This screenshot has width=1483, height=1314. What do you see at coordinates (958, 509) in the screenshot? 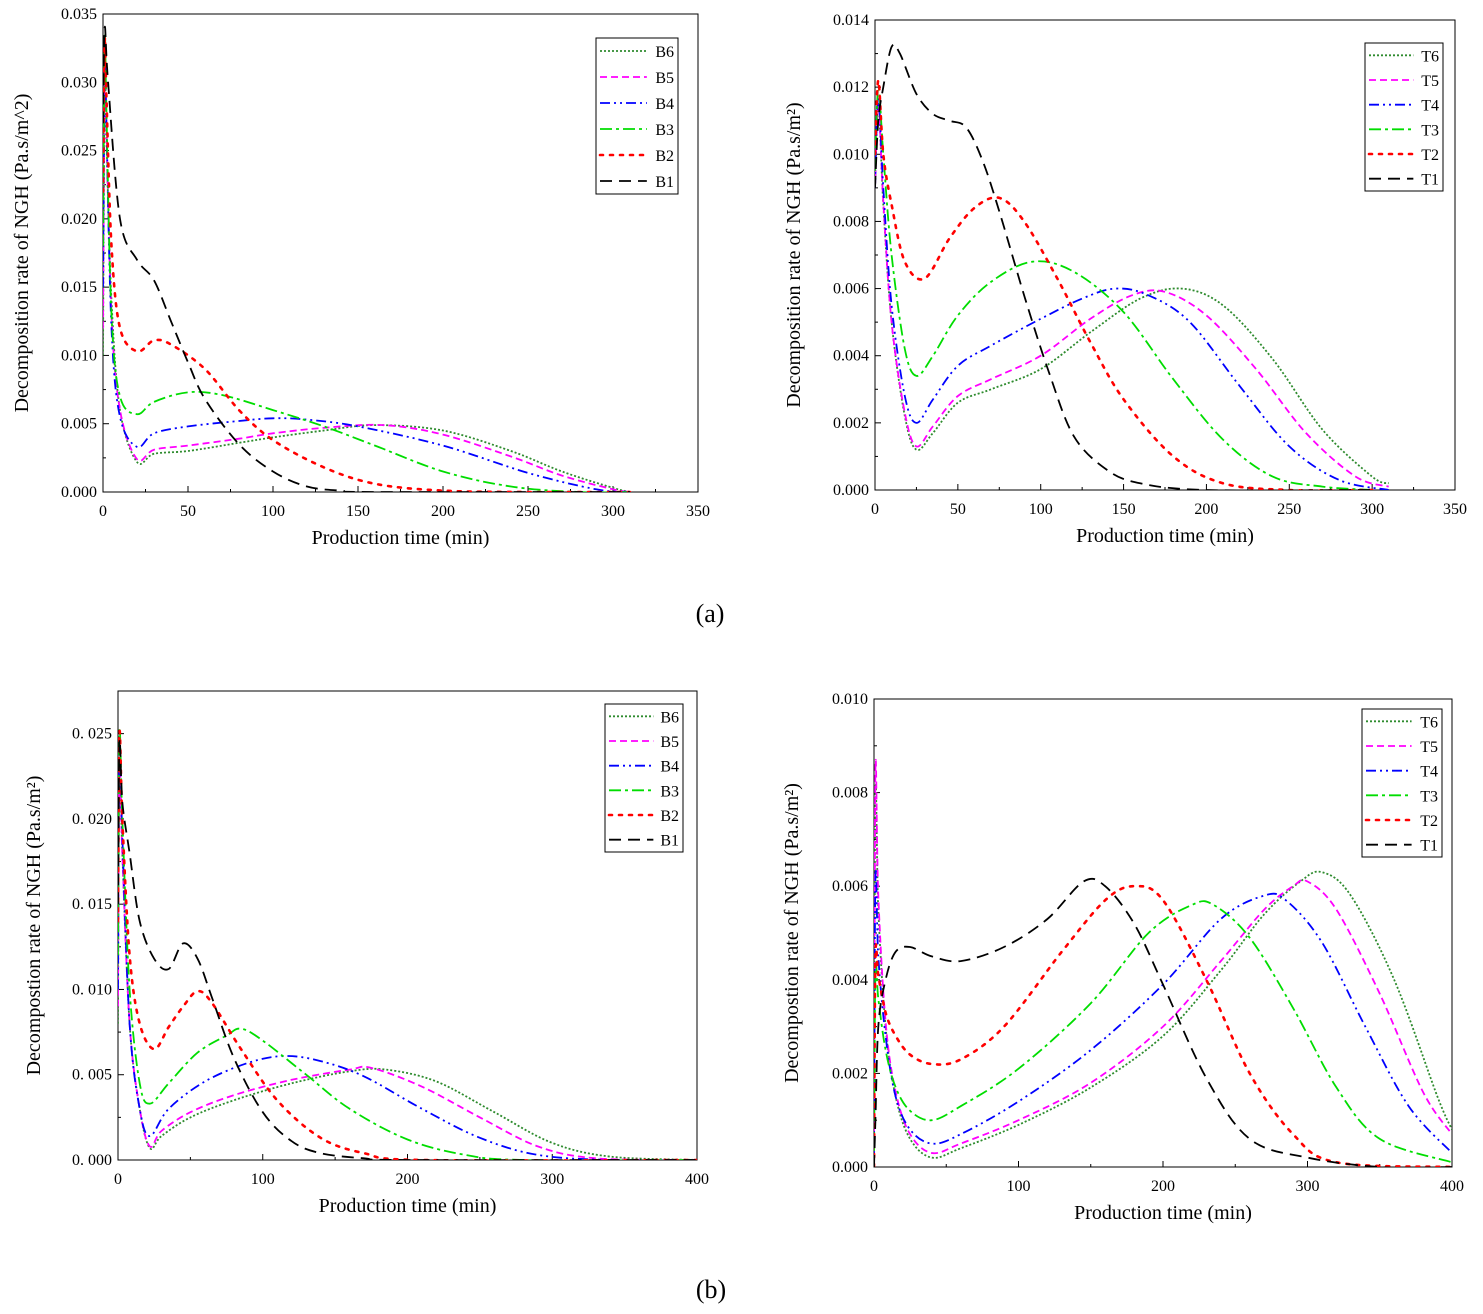
I see `x-tick-label: 50` at bounding box center [958, 509].